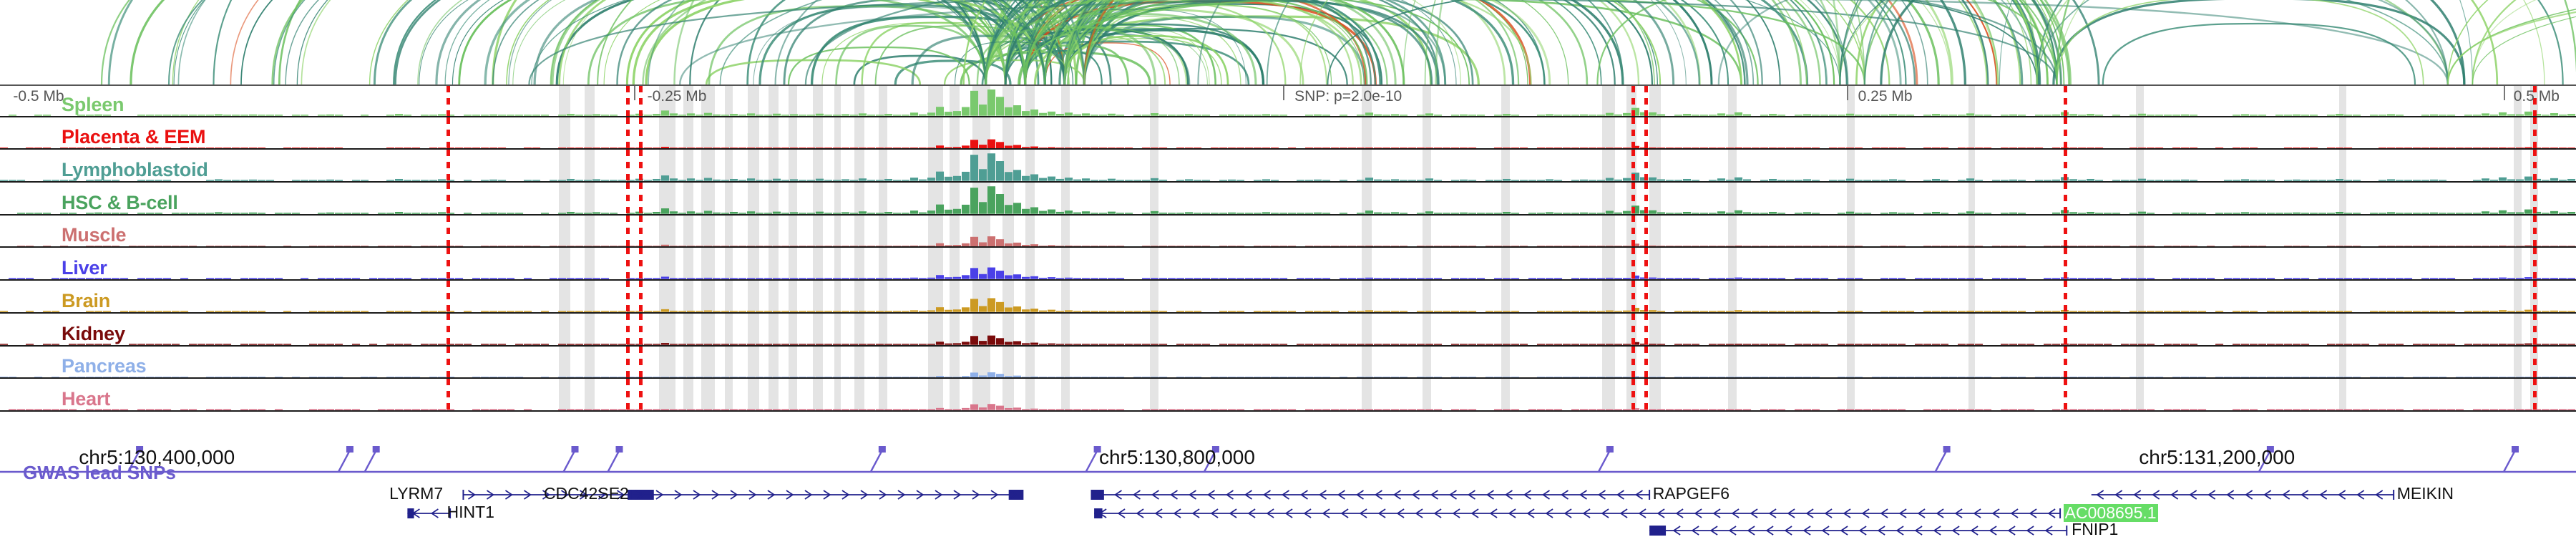  I want to click on gene-symbol-lyrm7: LYRM7, so click(416, 493).